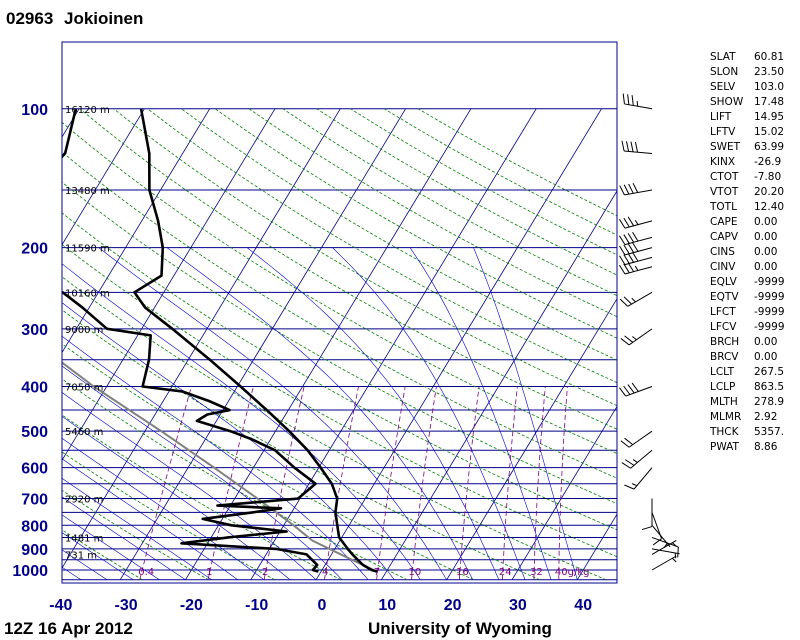 Image resolution: width=800 pixels, height=640 pixels. What do you see at coordinates (34, 469) in the screenshot?
I see `pressure-tick-label: 600` at bounding box center [34, 469].